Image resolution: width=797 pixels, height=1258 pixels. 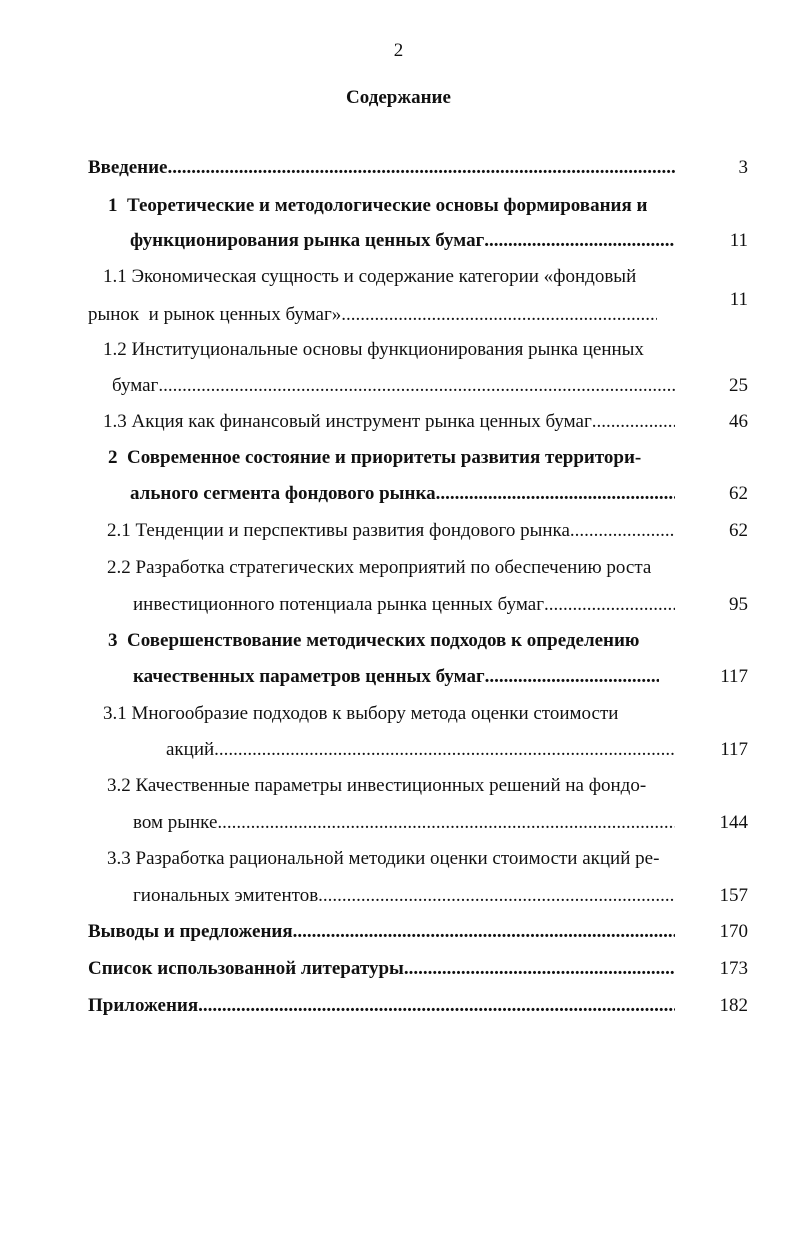 I want to click on toc-entry-3-1-cont: акций, so click(x=420, y=750).